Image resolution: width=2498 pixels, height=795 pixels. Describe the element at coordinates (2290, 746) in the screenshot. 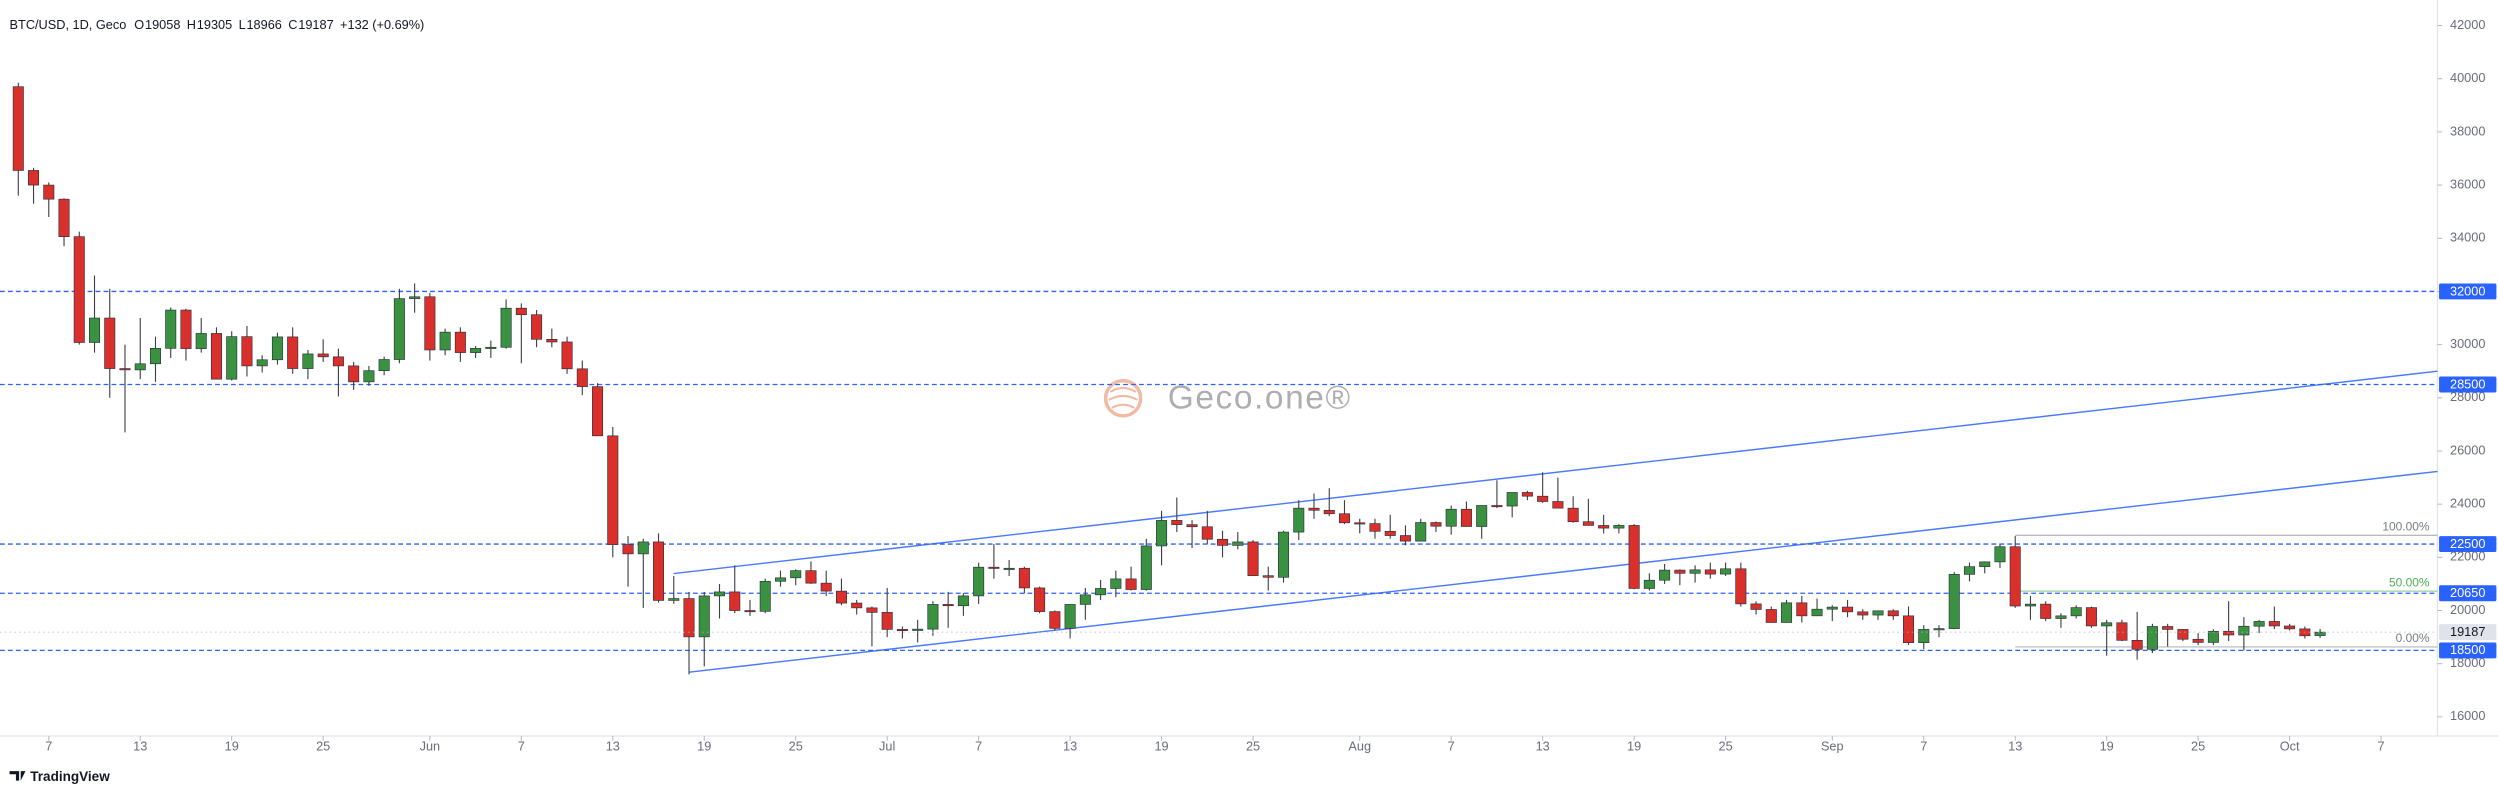

I see `x-tick-label: Oct` at that location.